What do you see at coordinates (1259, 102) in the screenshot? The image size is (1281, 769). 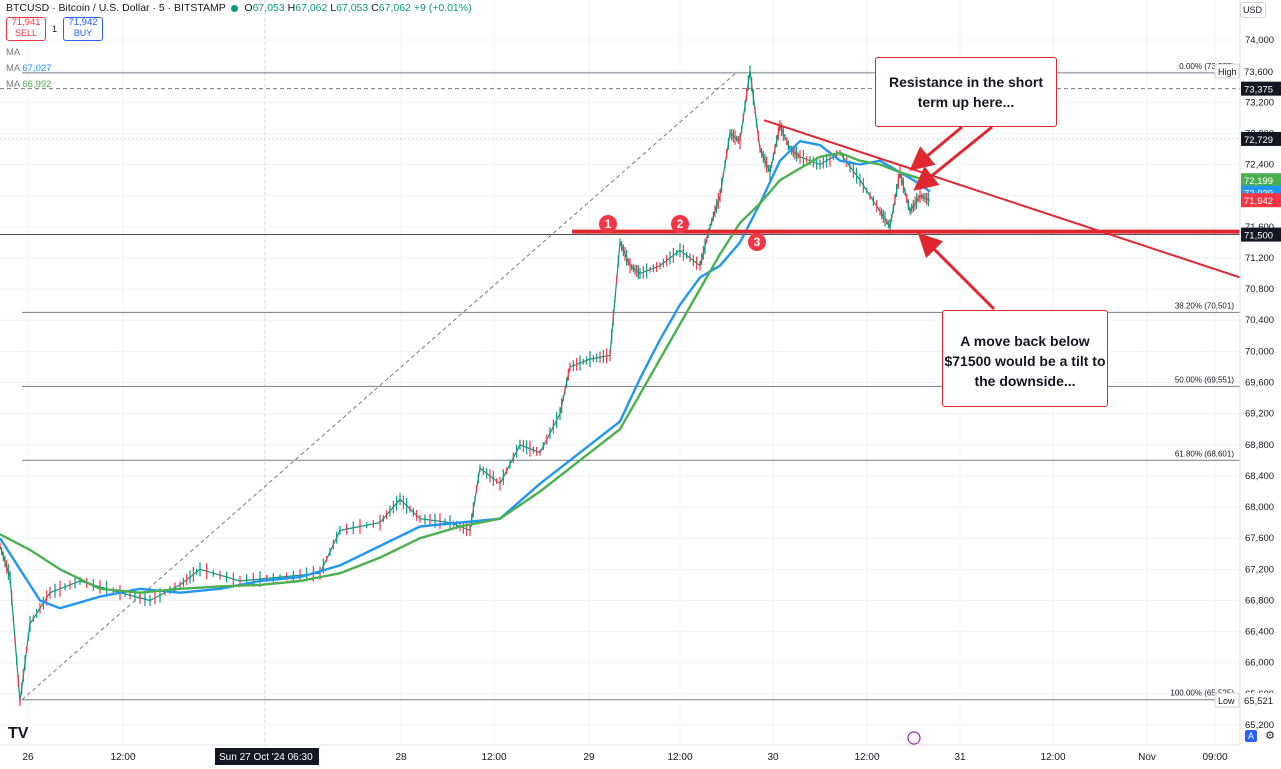 I see `price-axis-tick: 73,200` at bounding box center [1259, 102].